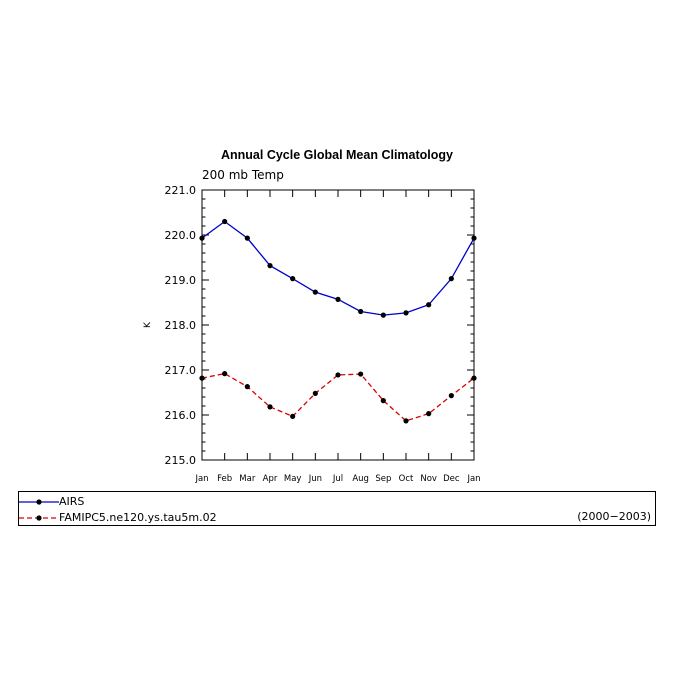  What do you see at coordinates (181, 280) in the screenshot?
I see `y-tick-label: 219.0` at bounding box center [181, 280].